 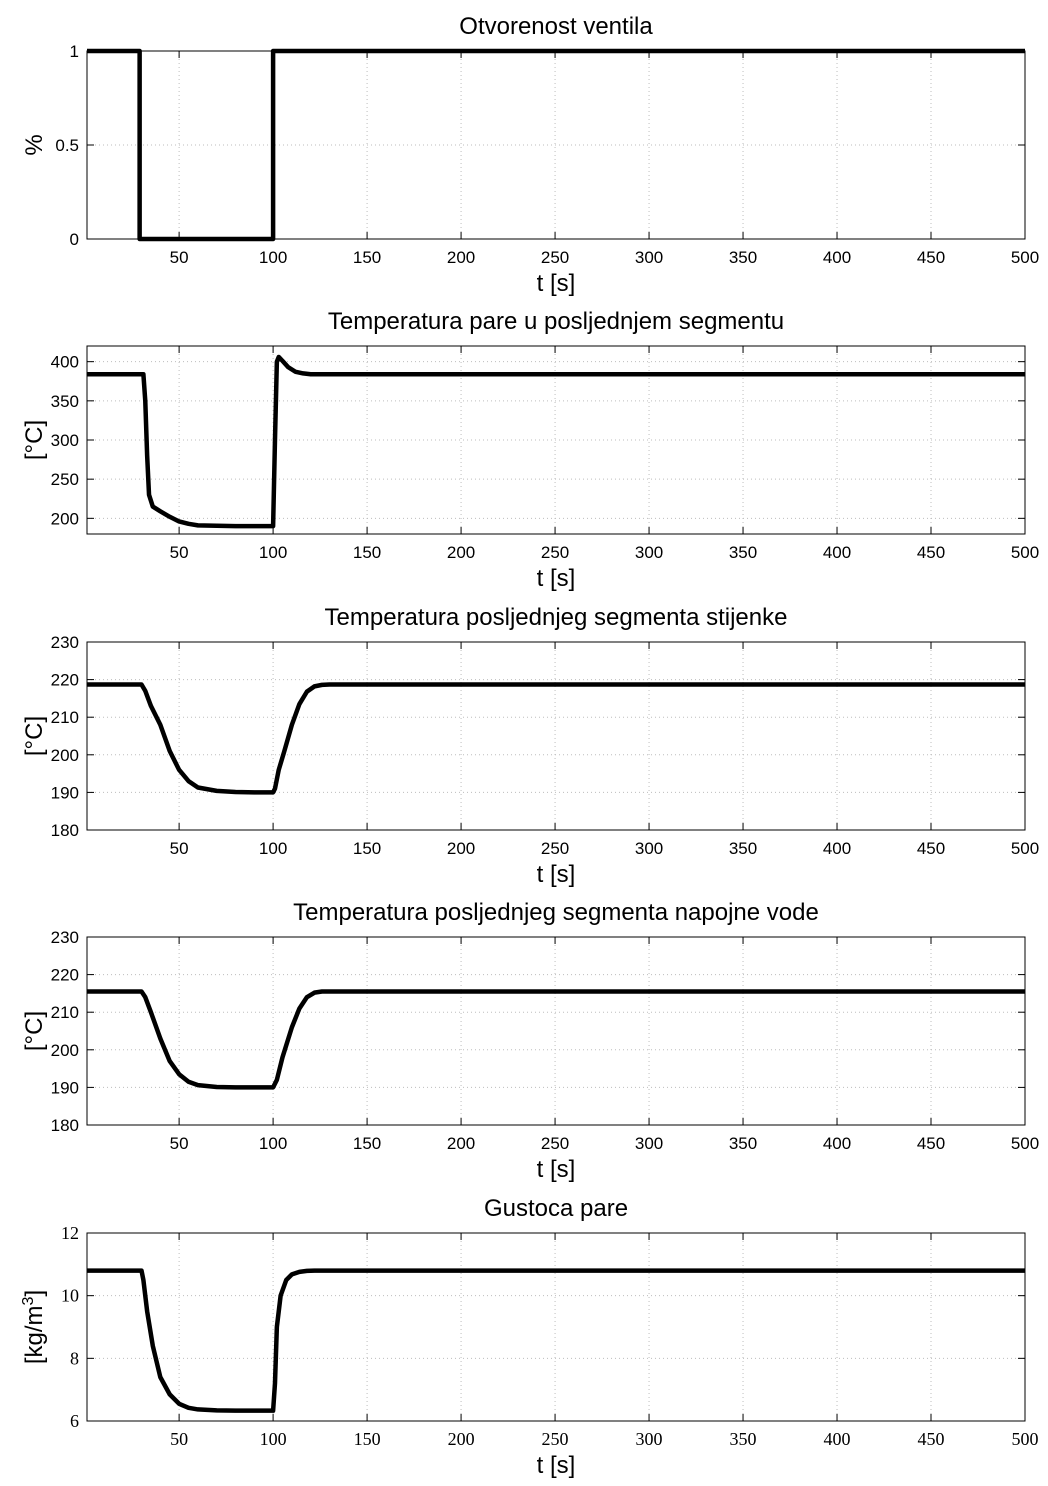 What do you see at coordinates (28, 1300) in the screenshot?
I see `y-axis-label-superscript: 3` at bounding box center [28, 1300].